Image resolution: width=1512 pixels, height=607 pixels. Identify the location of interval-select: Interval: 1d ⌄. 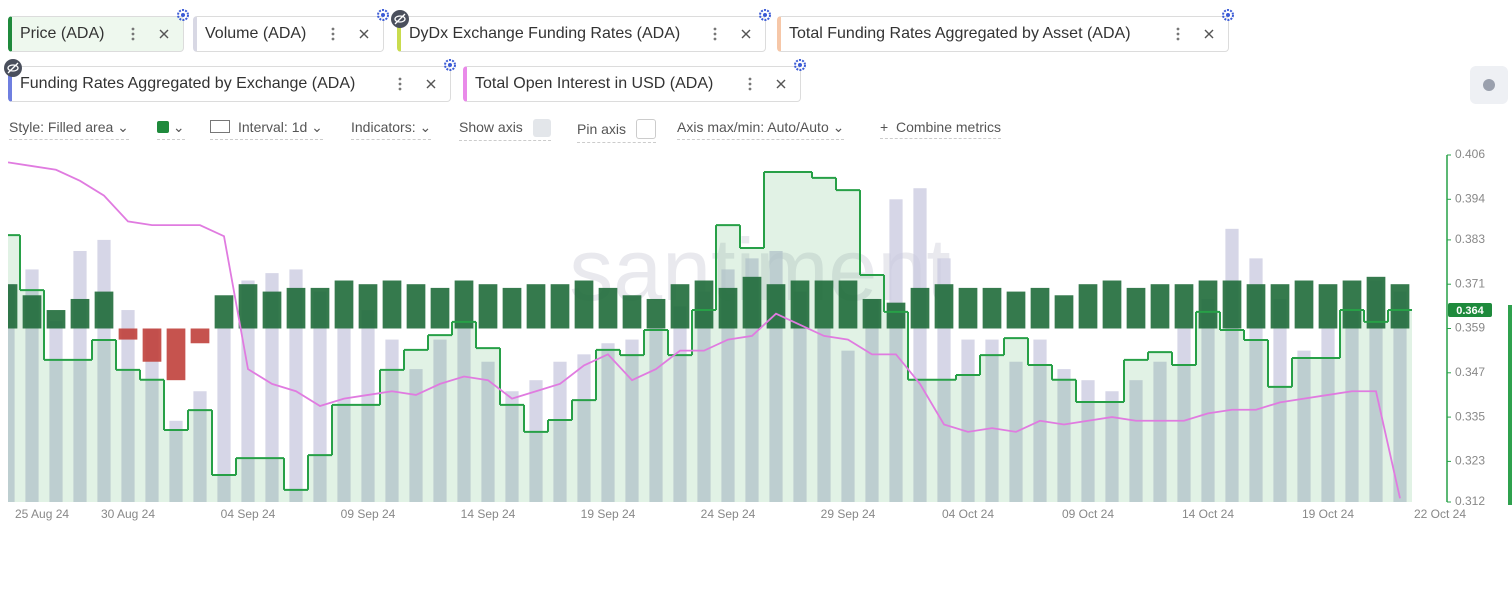
(266, 129).